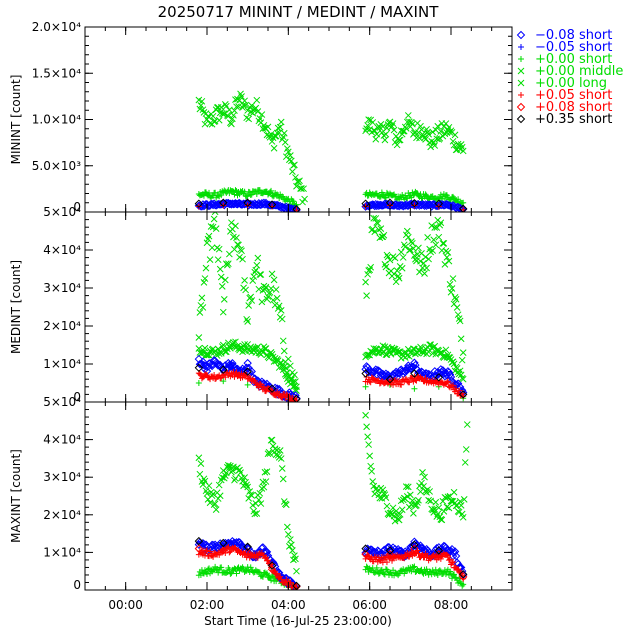  Describe the element at coordinates (565, 47) in the screenshot. I see `legend-entry: −0.05 short` at that location.